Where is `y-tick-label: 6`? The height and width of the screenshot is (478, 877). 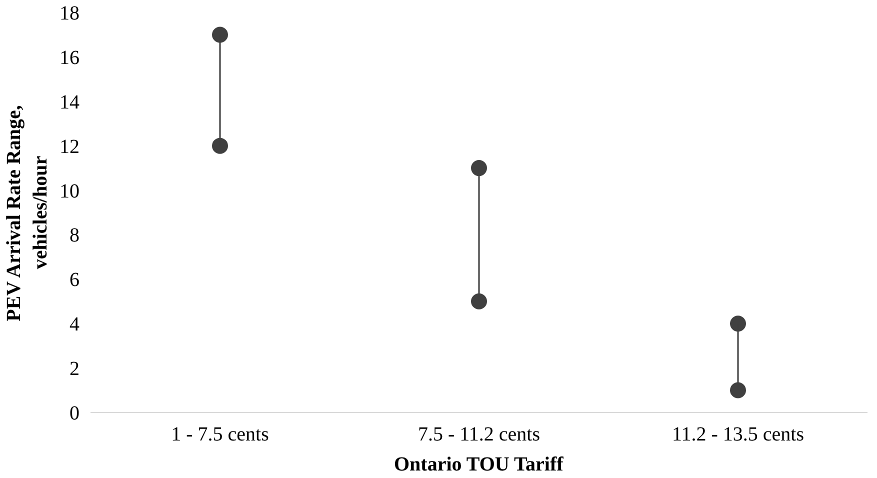 y-tick-label: 6 is located at coordinates (75, 280).